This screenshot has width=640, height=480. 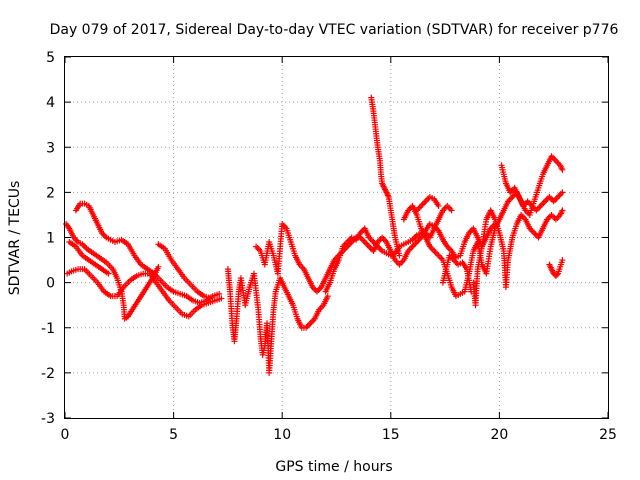 I want to click on x-tick-label: 25, so click(x=608, y=435).